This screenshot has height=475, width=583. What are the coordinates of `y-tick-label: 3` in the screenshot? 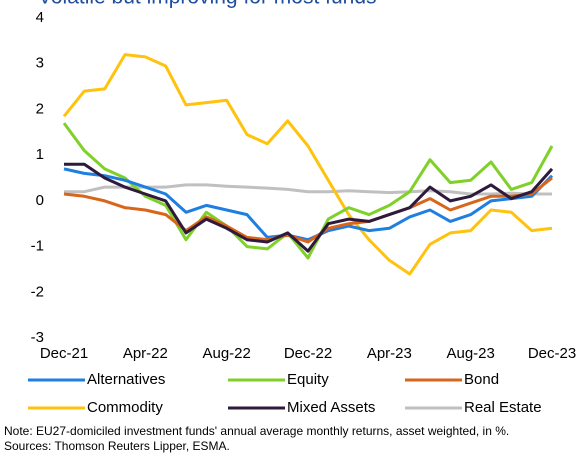 It's located at (40, 63).